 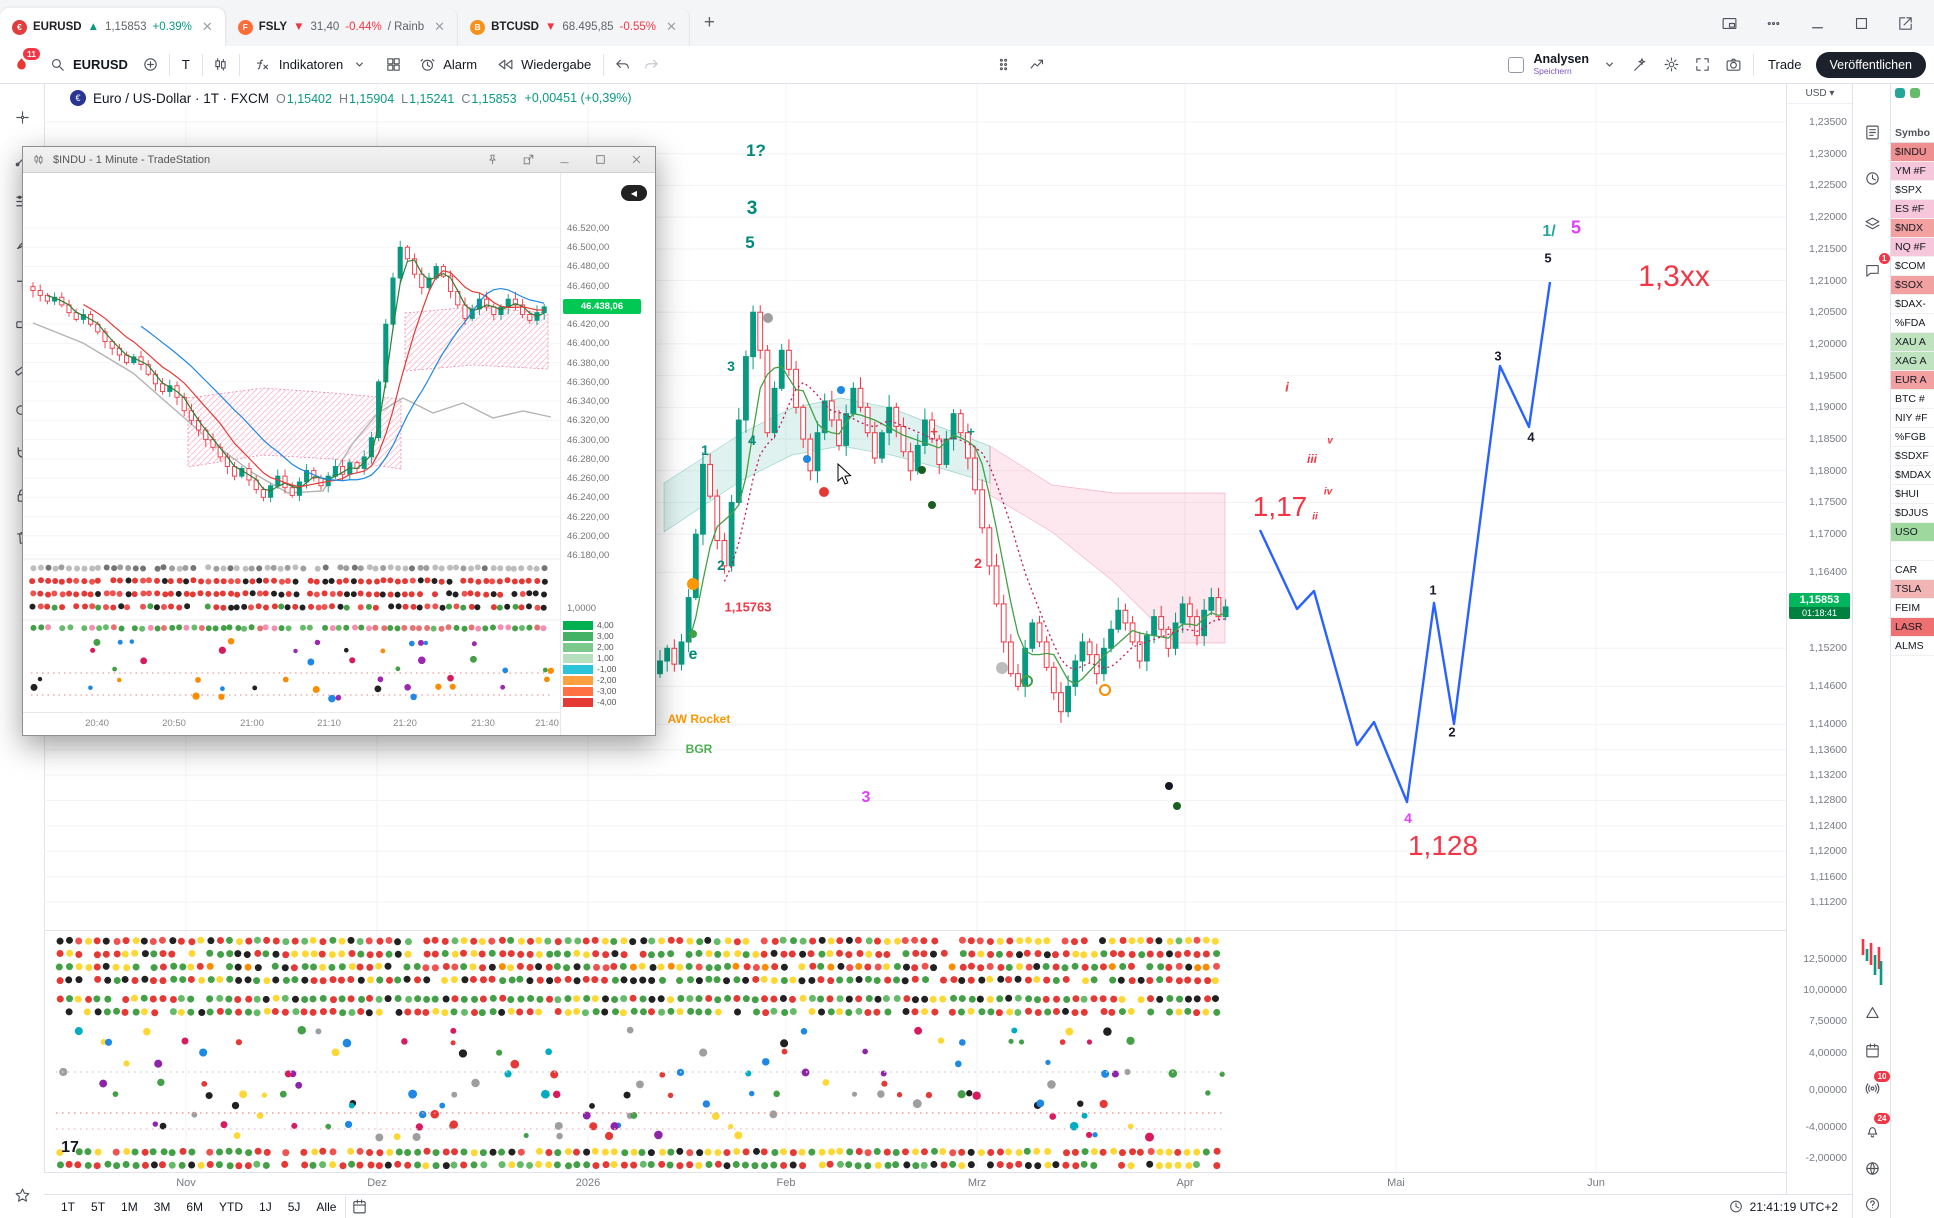 What do you see at coordinates (1912, 247) in the screenshot?
I see `watchlist-row-NQ #F: NQ #F` at bounding box center [1912, 247].